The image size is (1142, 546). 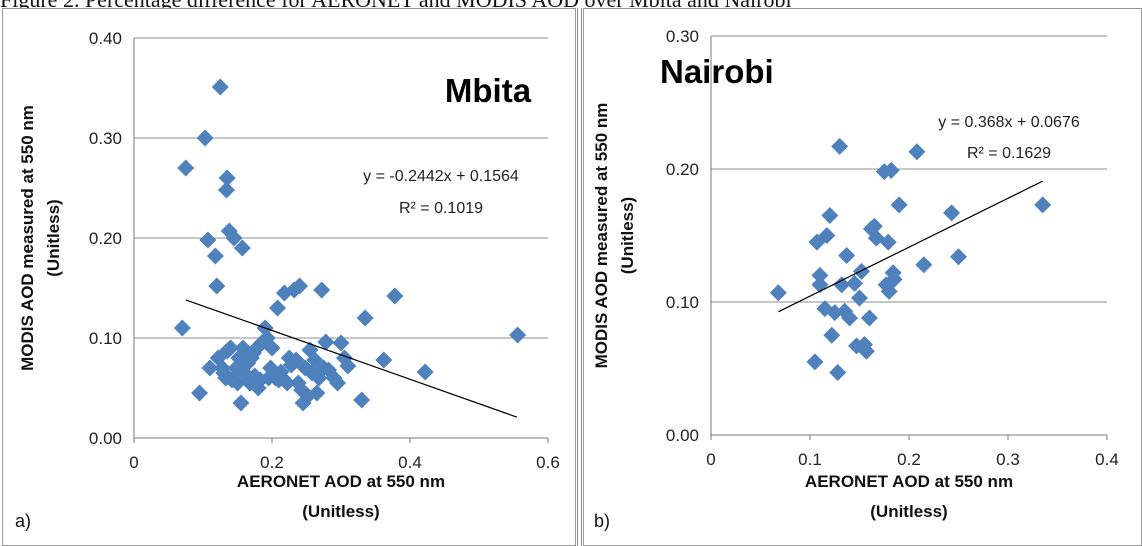 What do you see at coordinates (579, 277) in the screenshot?
I see `panel-divider` at bounding box center [579, 277].